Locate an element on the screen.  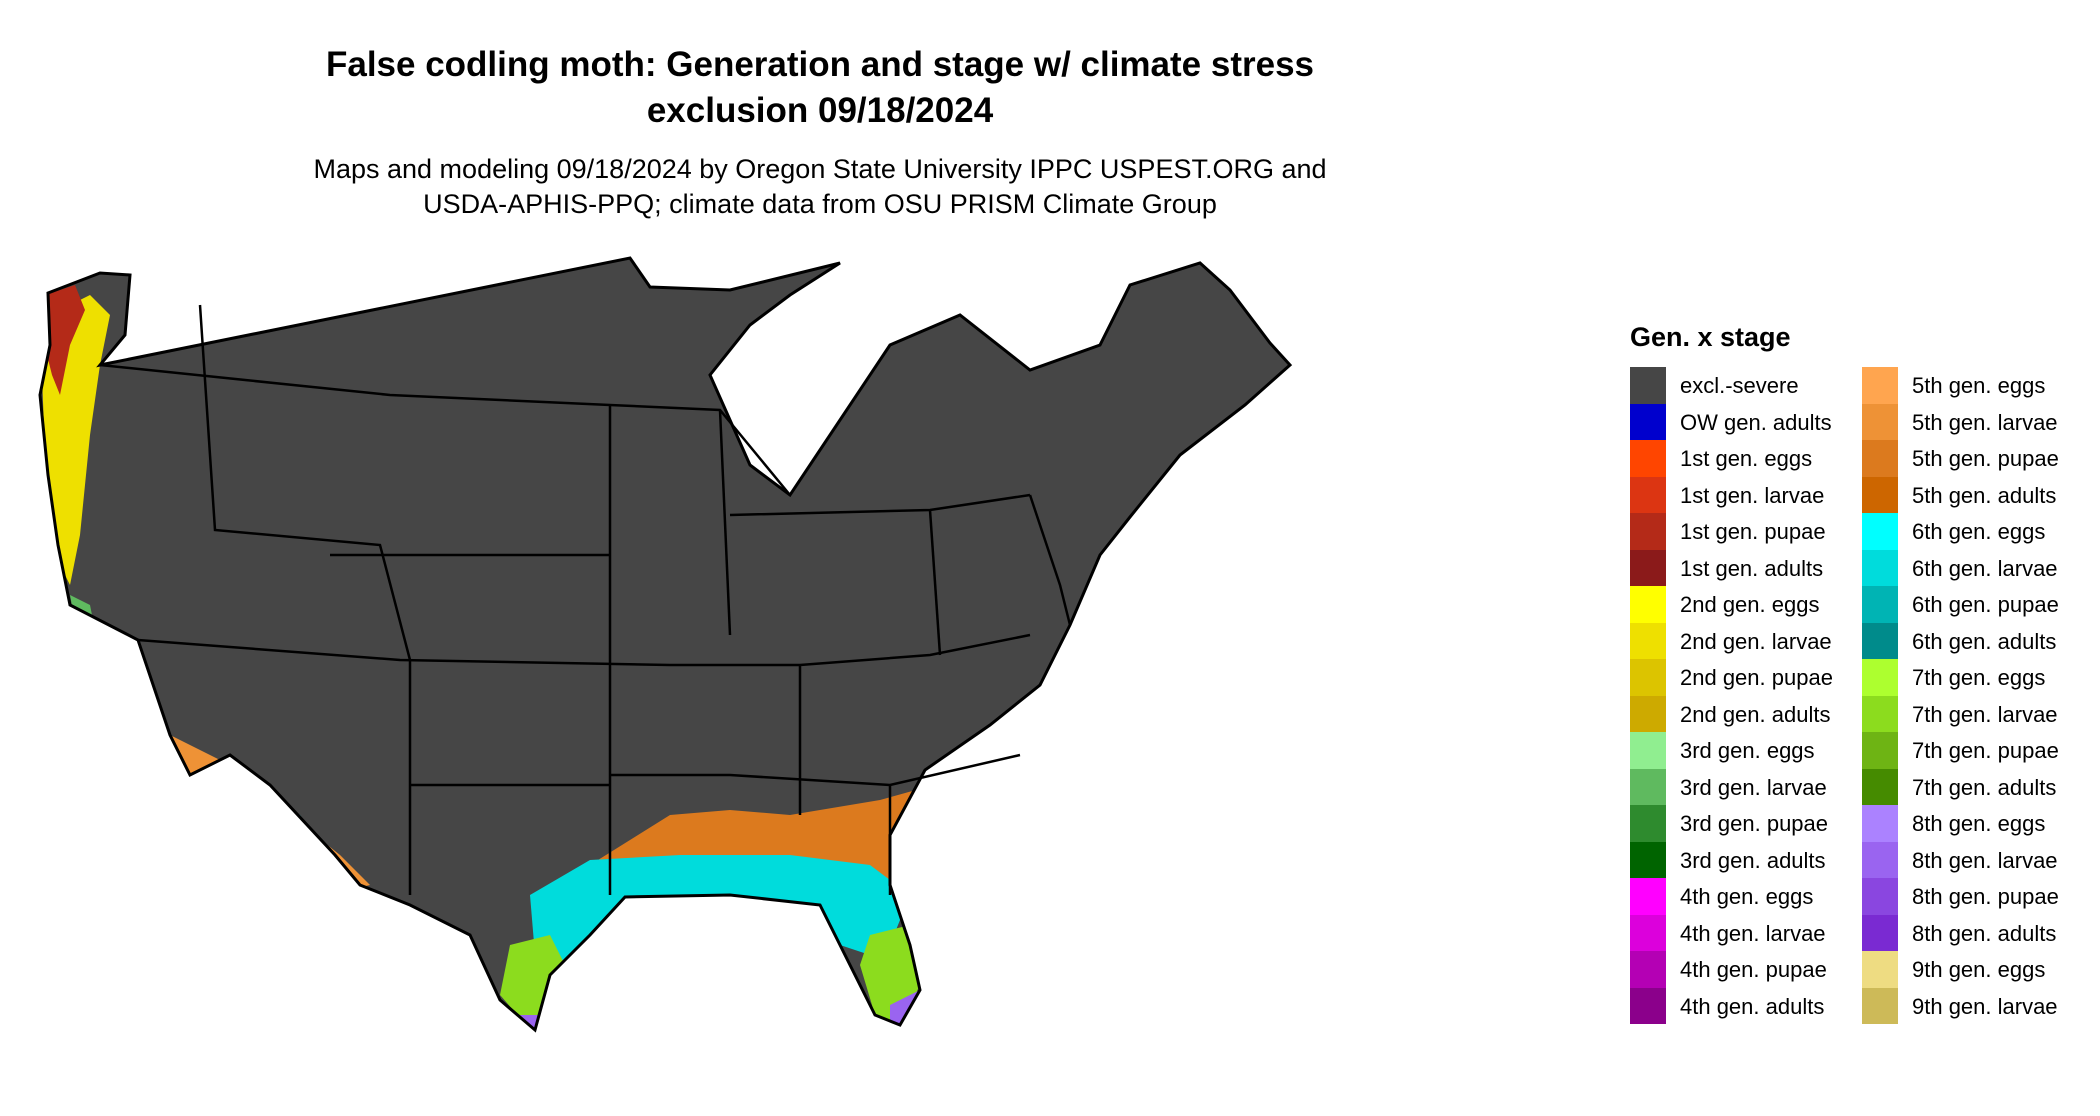
legend-label: 2nd gen. larvae is located at coordinates (1756, 641).